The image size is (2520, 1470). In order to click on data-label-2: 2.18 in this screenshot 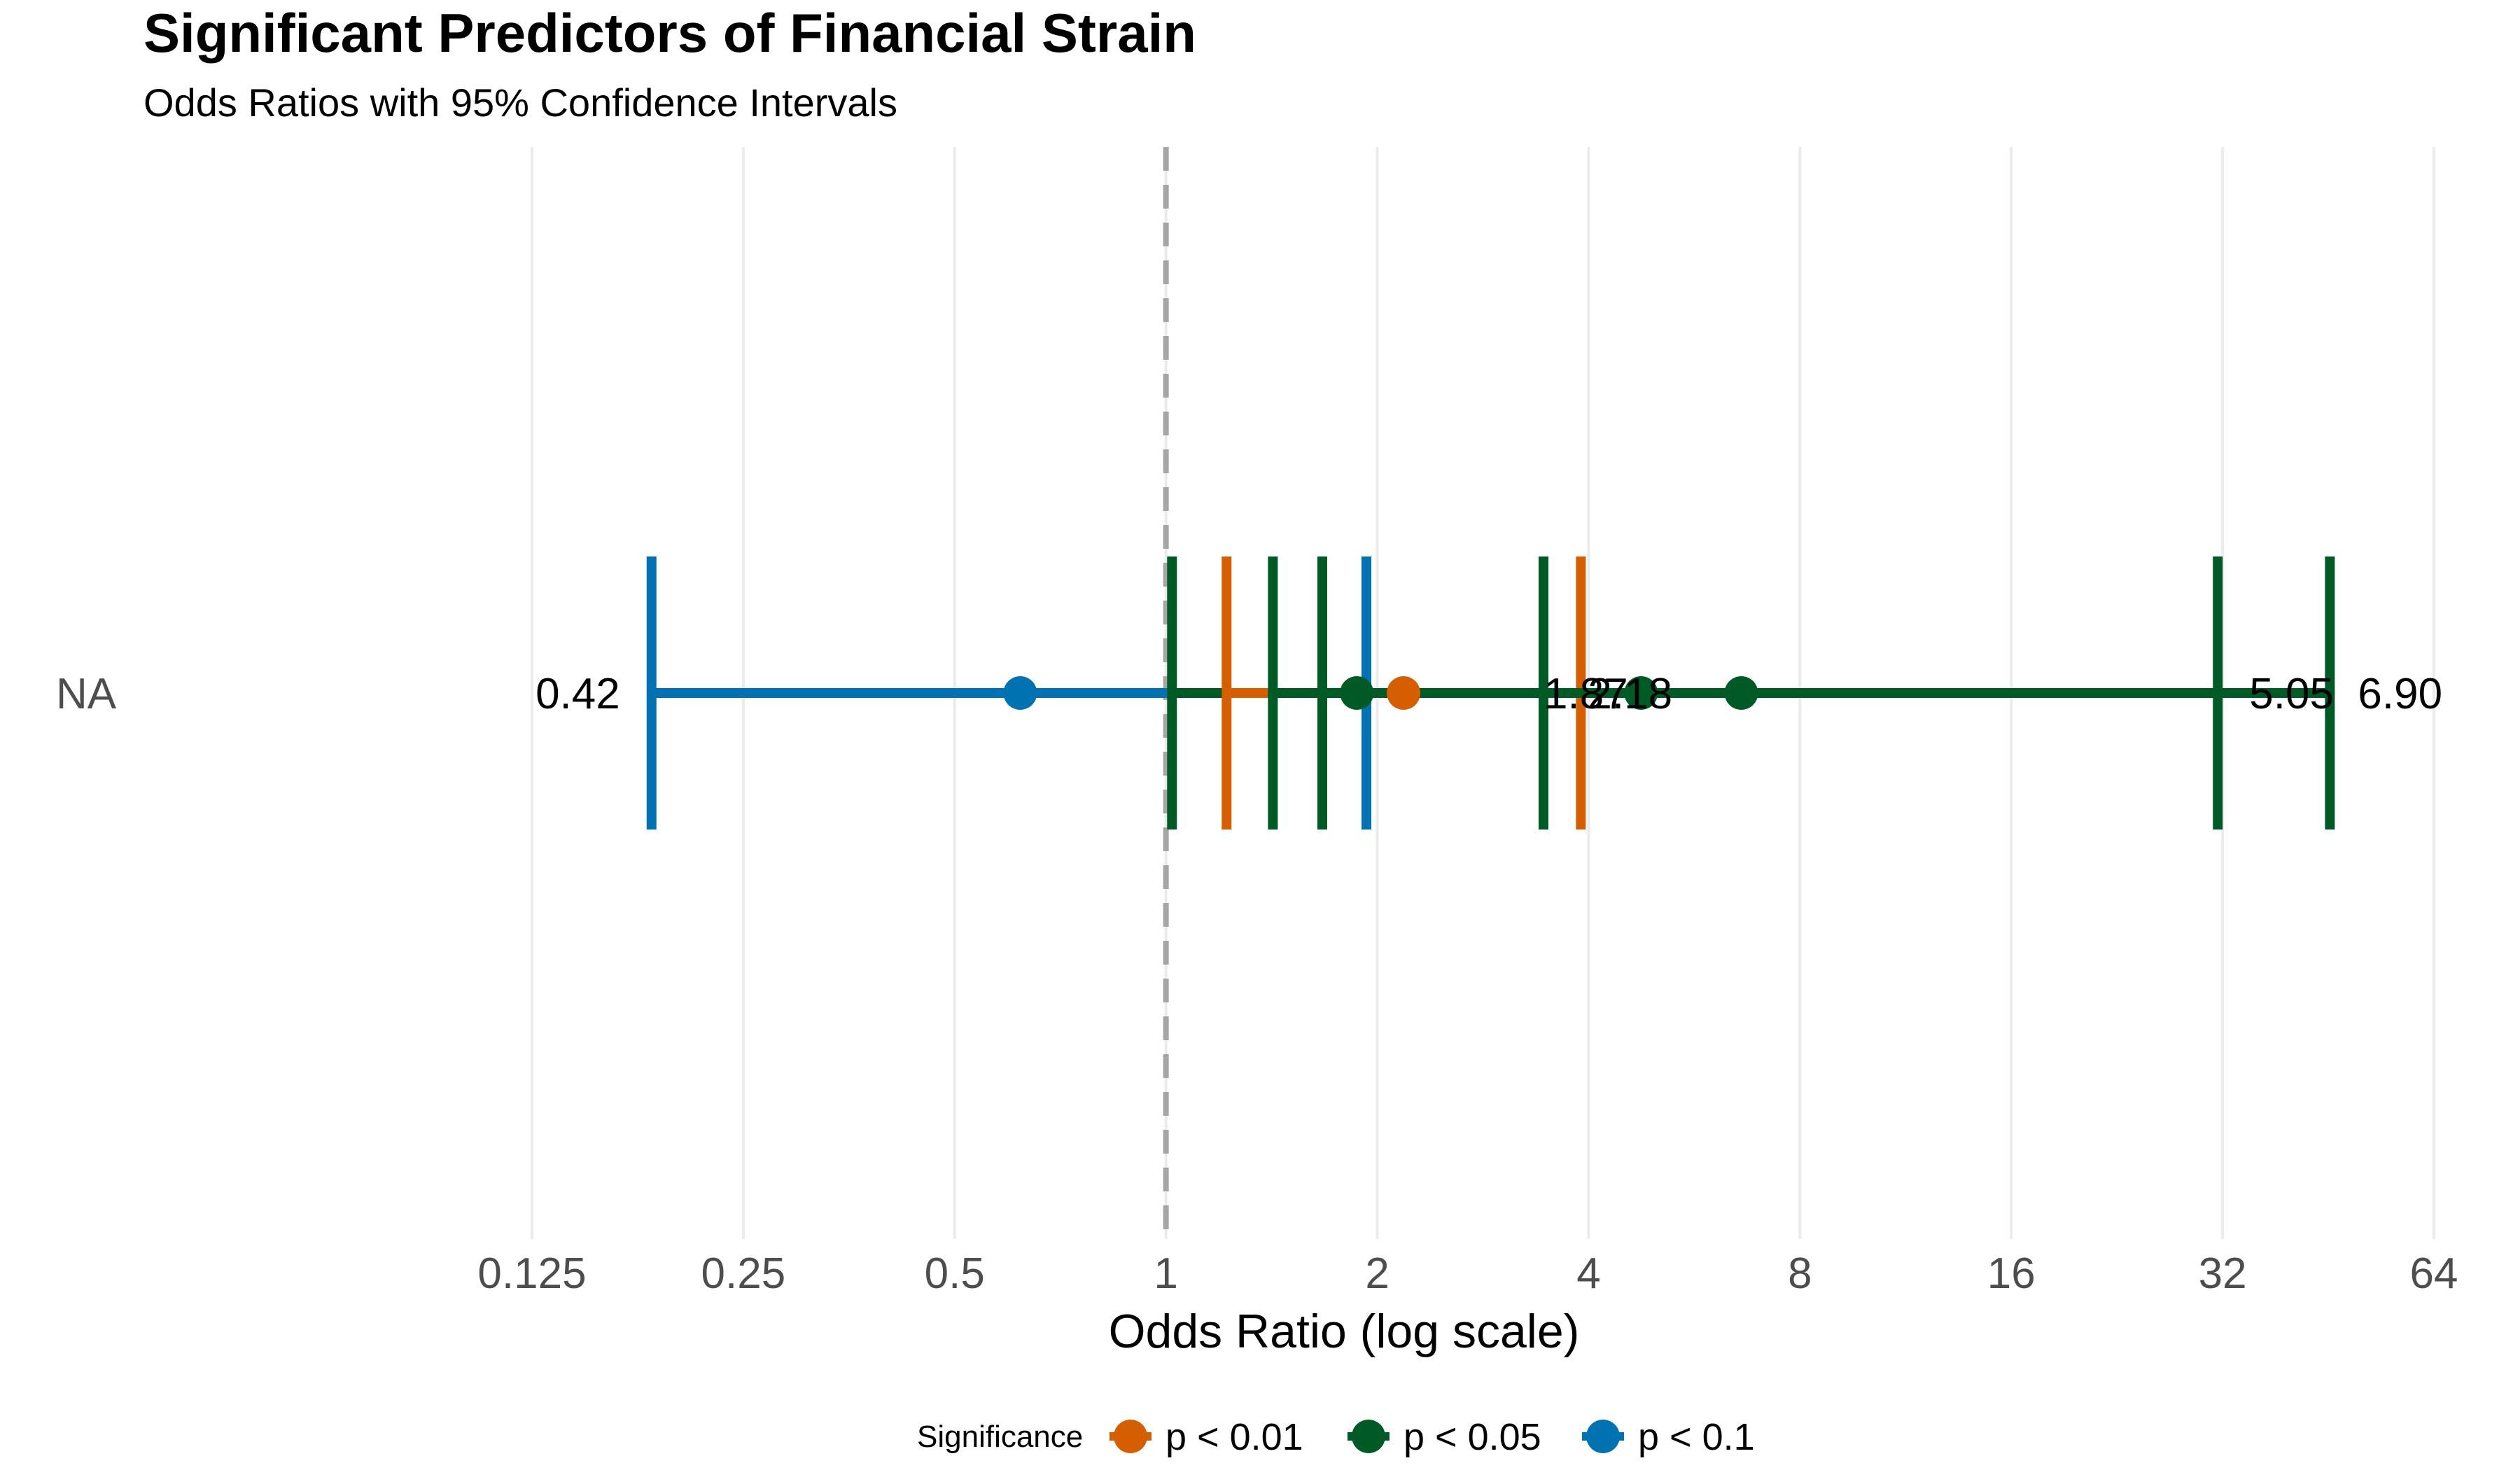, I will do `click(1630, 694)`.